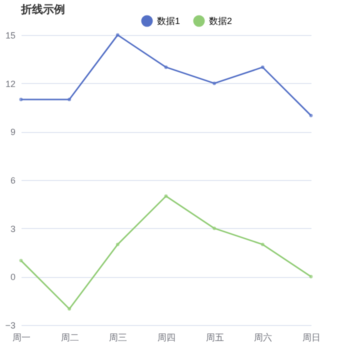  Describe the element at coordinates (215, 337) in the screenshot. I see `x-tick-label: 周五` at that location.